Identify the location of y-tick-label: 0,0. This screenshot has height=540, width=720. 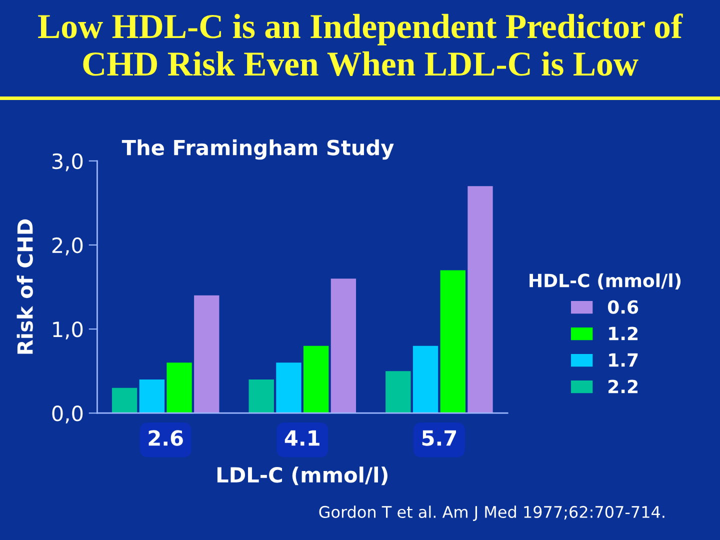
(67, 415).